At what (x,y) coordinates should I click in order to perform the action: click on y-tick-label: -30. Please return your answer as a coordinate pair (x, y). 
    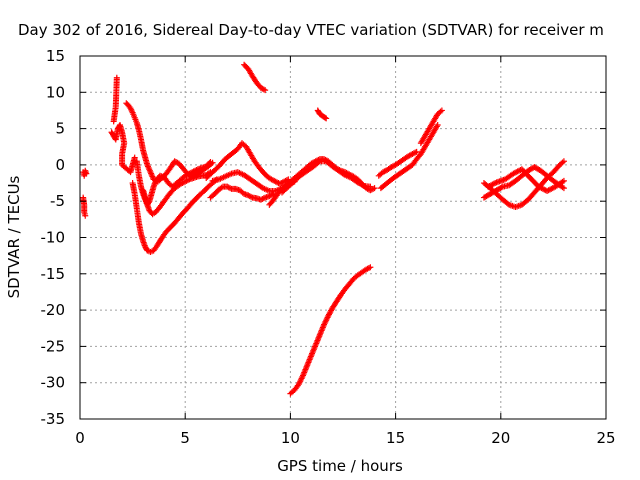
    Looking at the image, I should click on (53, 383).